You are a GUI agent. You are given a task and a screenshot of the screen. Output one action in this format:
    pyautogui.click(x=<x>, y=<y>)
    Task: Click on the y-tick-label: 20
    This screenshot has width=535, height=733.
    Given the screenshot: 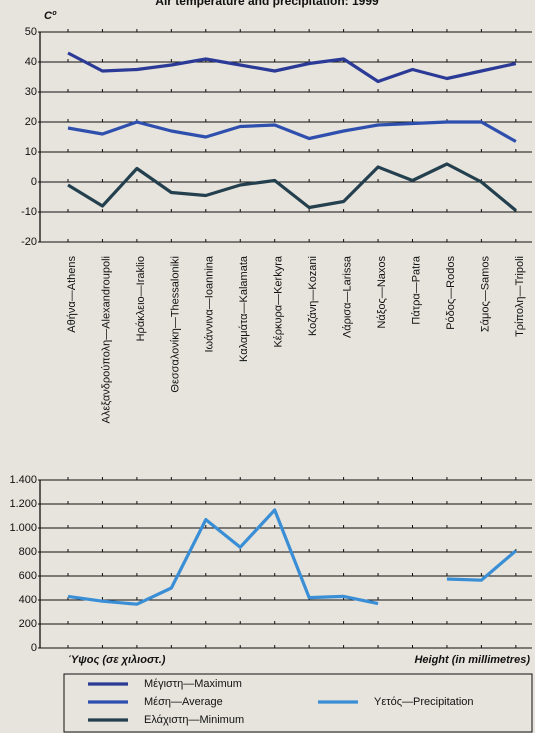 What is the action you would take?
    pyautogui.click(x=31, y=122)
    